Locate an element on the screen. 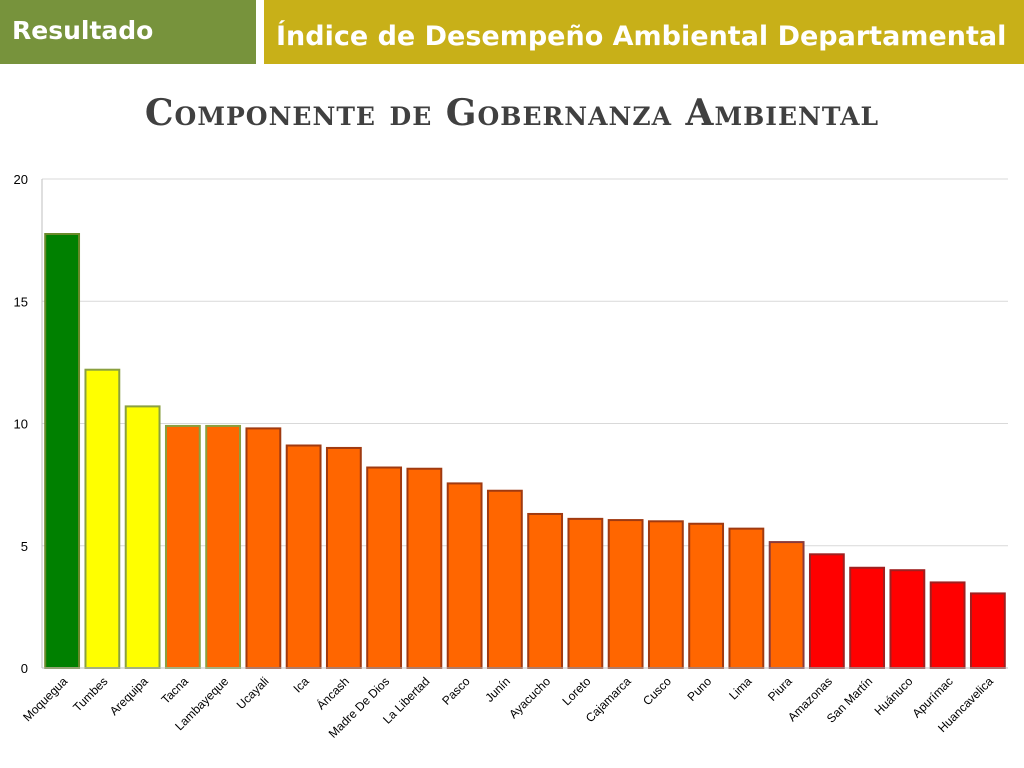 Image resolution: width=1024 pixels, height=768 pixels. y-tick-label: 5 is located at coordinates (24, 546).